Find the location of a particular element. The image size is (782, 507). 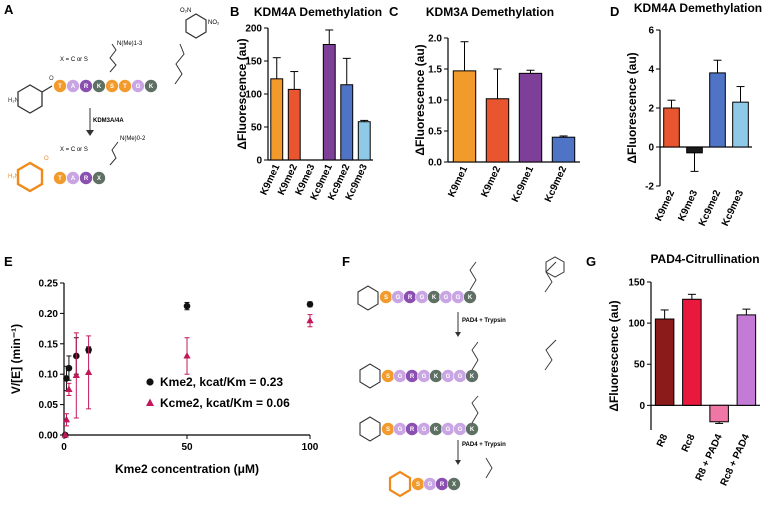

legend-entry: Kcme2, kcat/Km = 0.06 is located at coordinates (225, 403).